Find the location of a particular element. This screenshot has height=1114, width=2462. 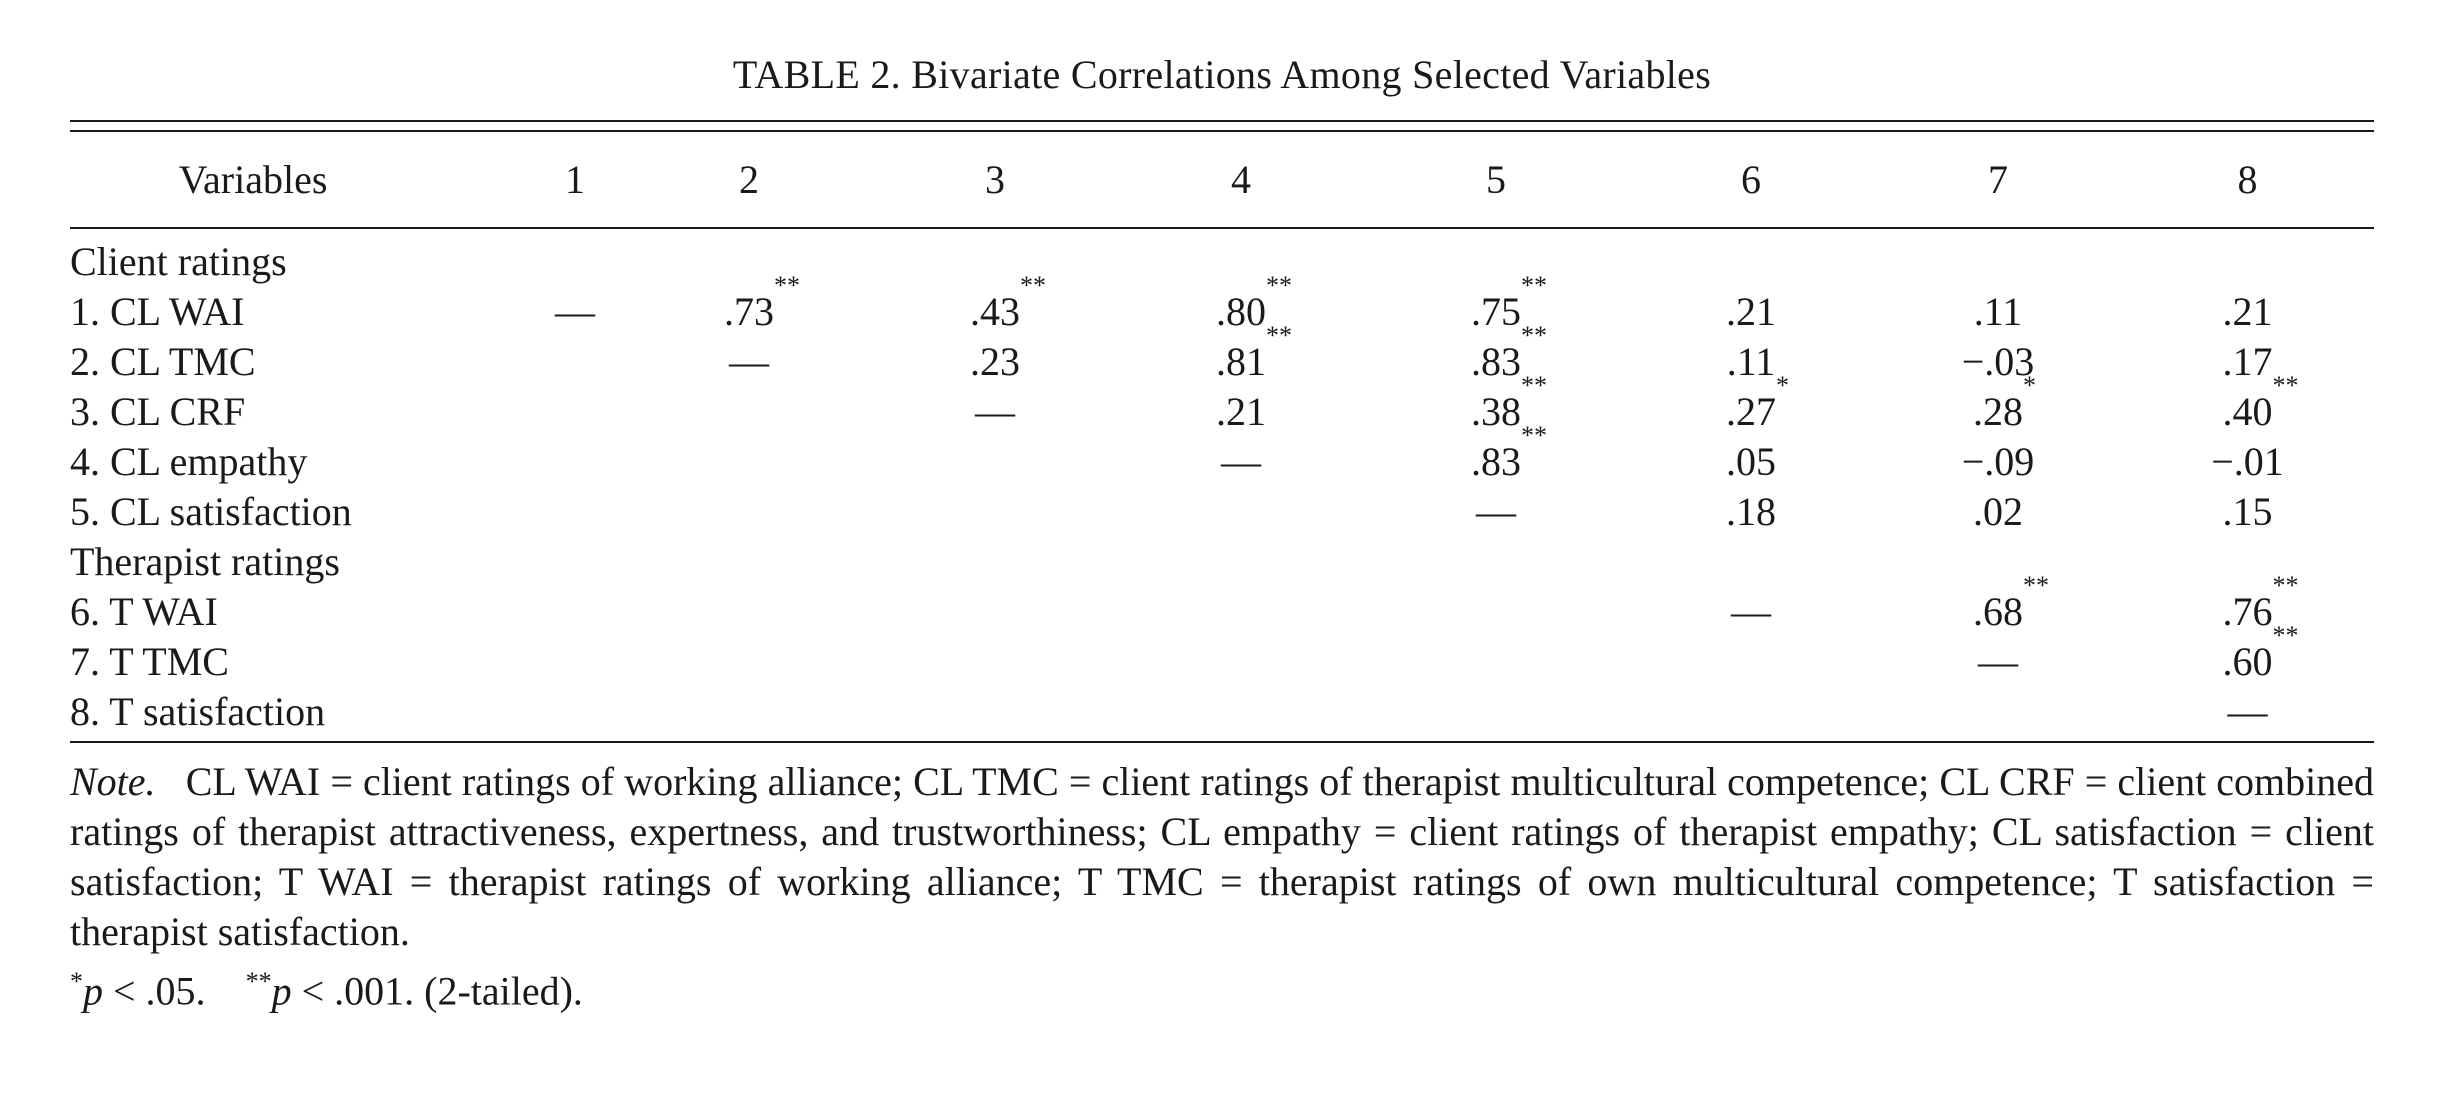

sig1-p: p is located at coordinates (93, 991).